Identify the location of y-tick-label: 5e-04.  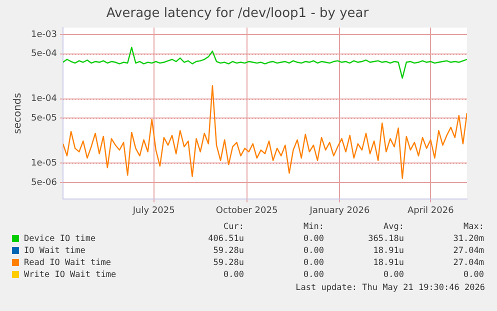
(44, 54).